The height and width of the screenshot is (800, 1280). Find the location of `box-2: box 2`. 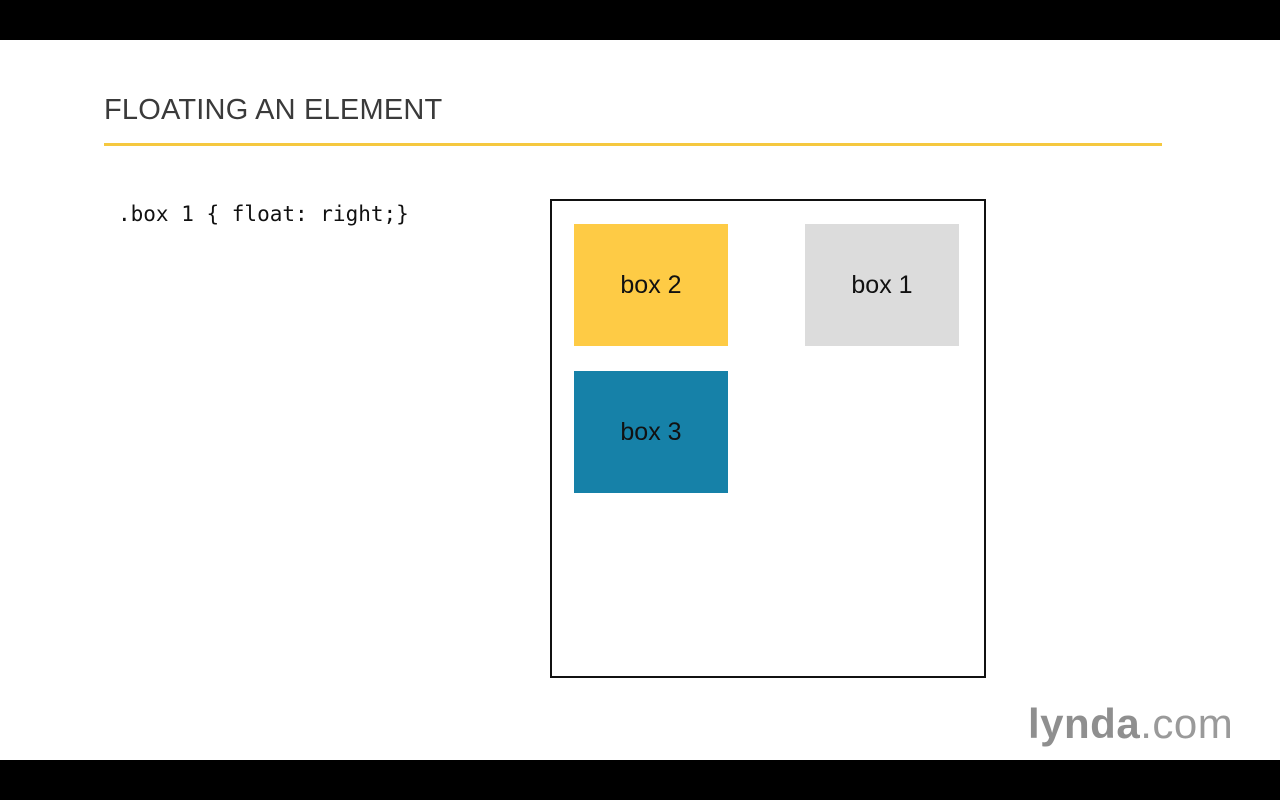

box-2: box 2 is located at coordinates (651, 285).